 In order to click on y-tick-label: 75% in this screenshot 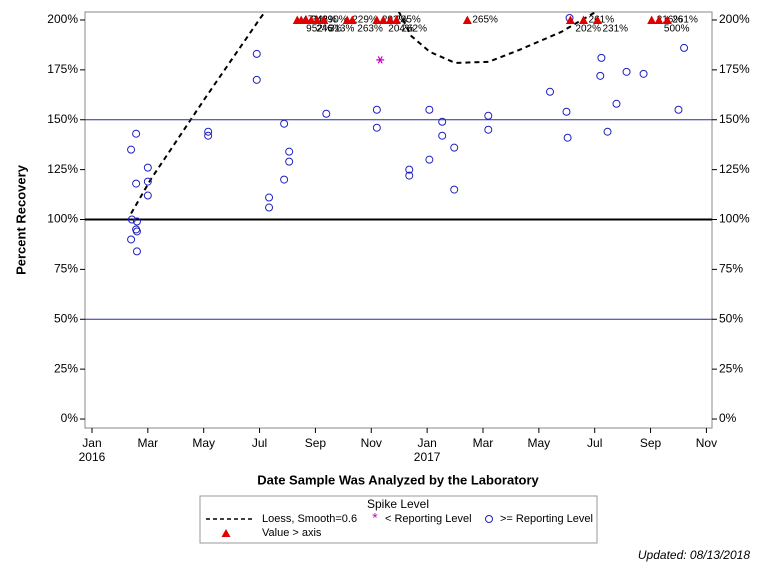, I will do `click(66, 269)`.